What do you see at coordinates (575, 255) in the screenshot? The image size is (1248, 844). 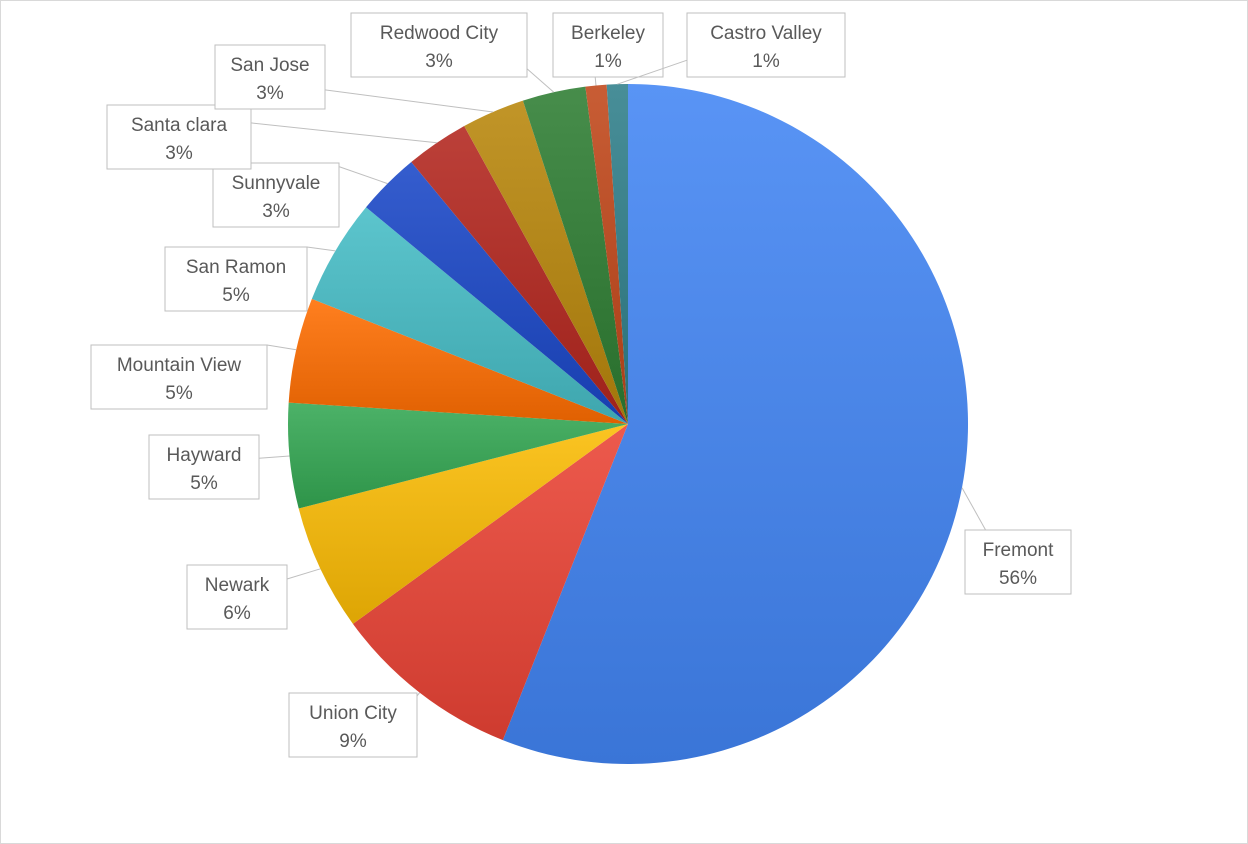 I see `pie-slice-redwood-city` at bounding box center [575, 255].